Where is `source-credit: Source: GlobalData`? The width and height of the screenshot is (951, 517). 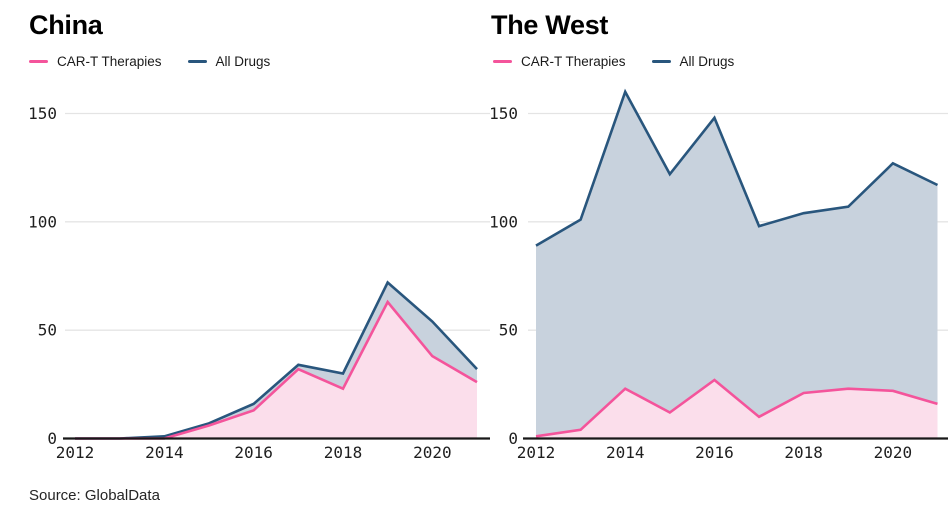 source-credit: Source: GlobalData is located at coordinates (94, 495).